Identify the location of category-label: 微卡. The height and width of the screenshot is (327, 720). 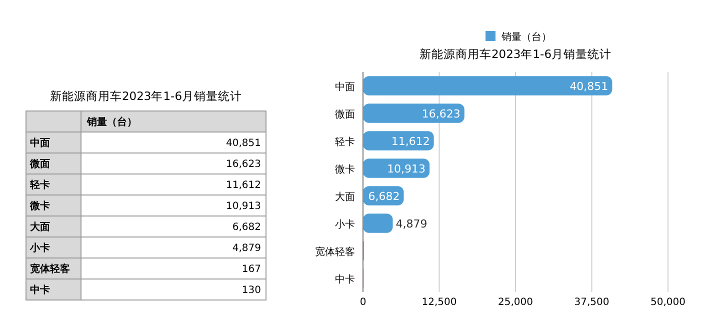
(39, 206).